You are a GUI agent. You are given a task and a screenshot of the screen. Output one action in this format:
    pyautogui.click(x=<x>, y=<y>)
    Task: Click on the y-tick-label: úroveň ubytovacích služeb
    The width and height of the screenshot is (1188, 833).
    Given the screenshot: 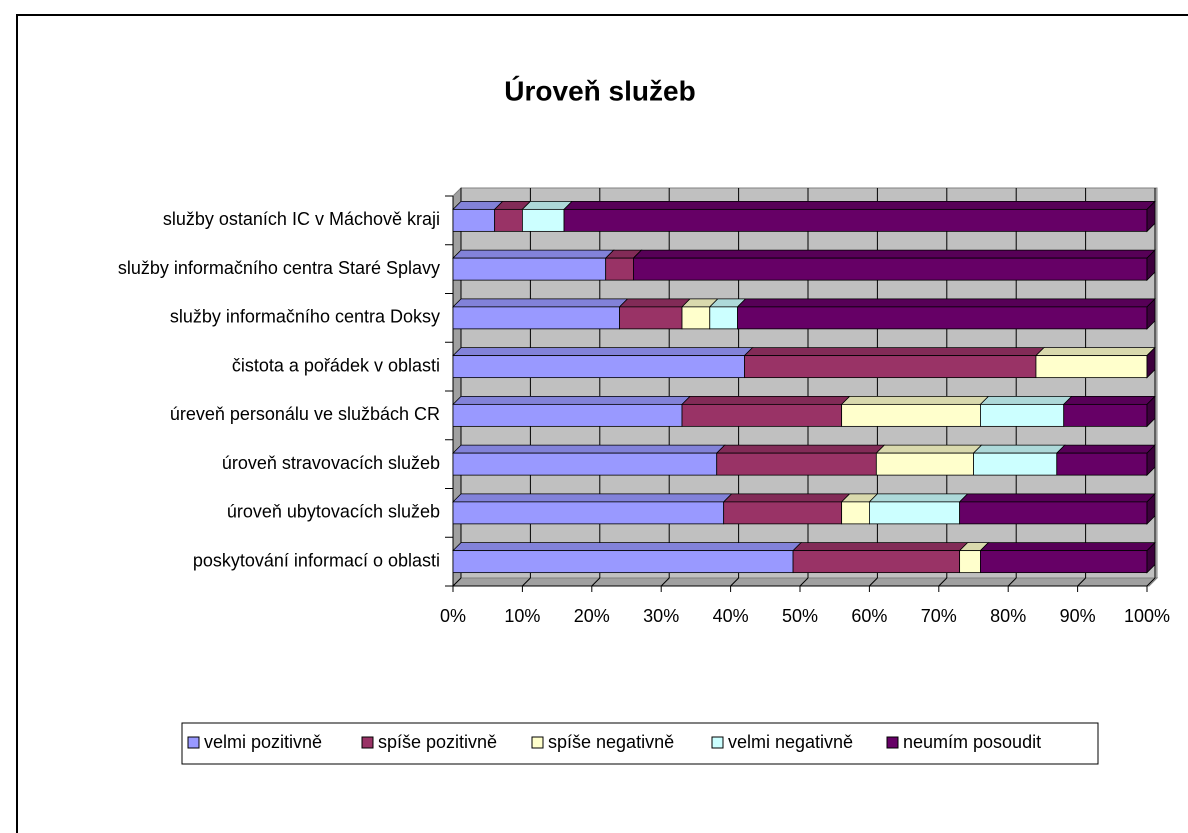 What is the action you would take?
    pyautogui.click(x=333, y=512)
    